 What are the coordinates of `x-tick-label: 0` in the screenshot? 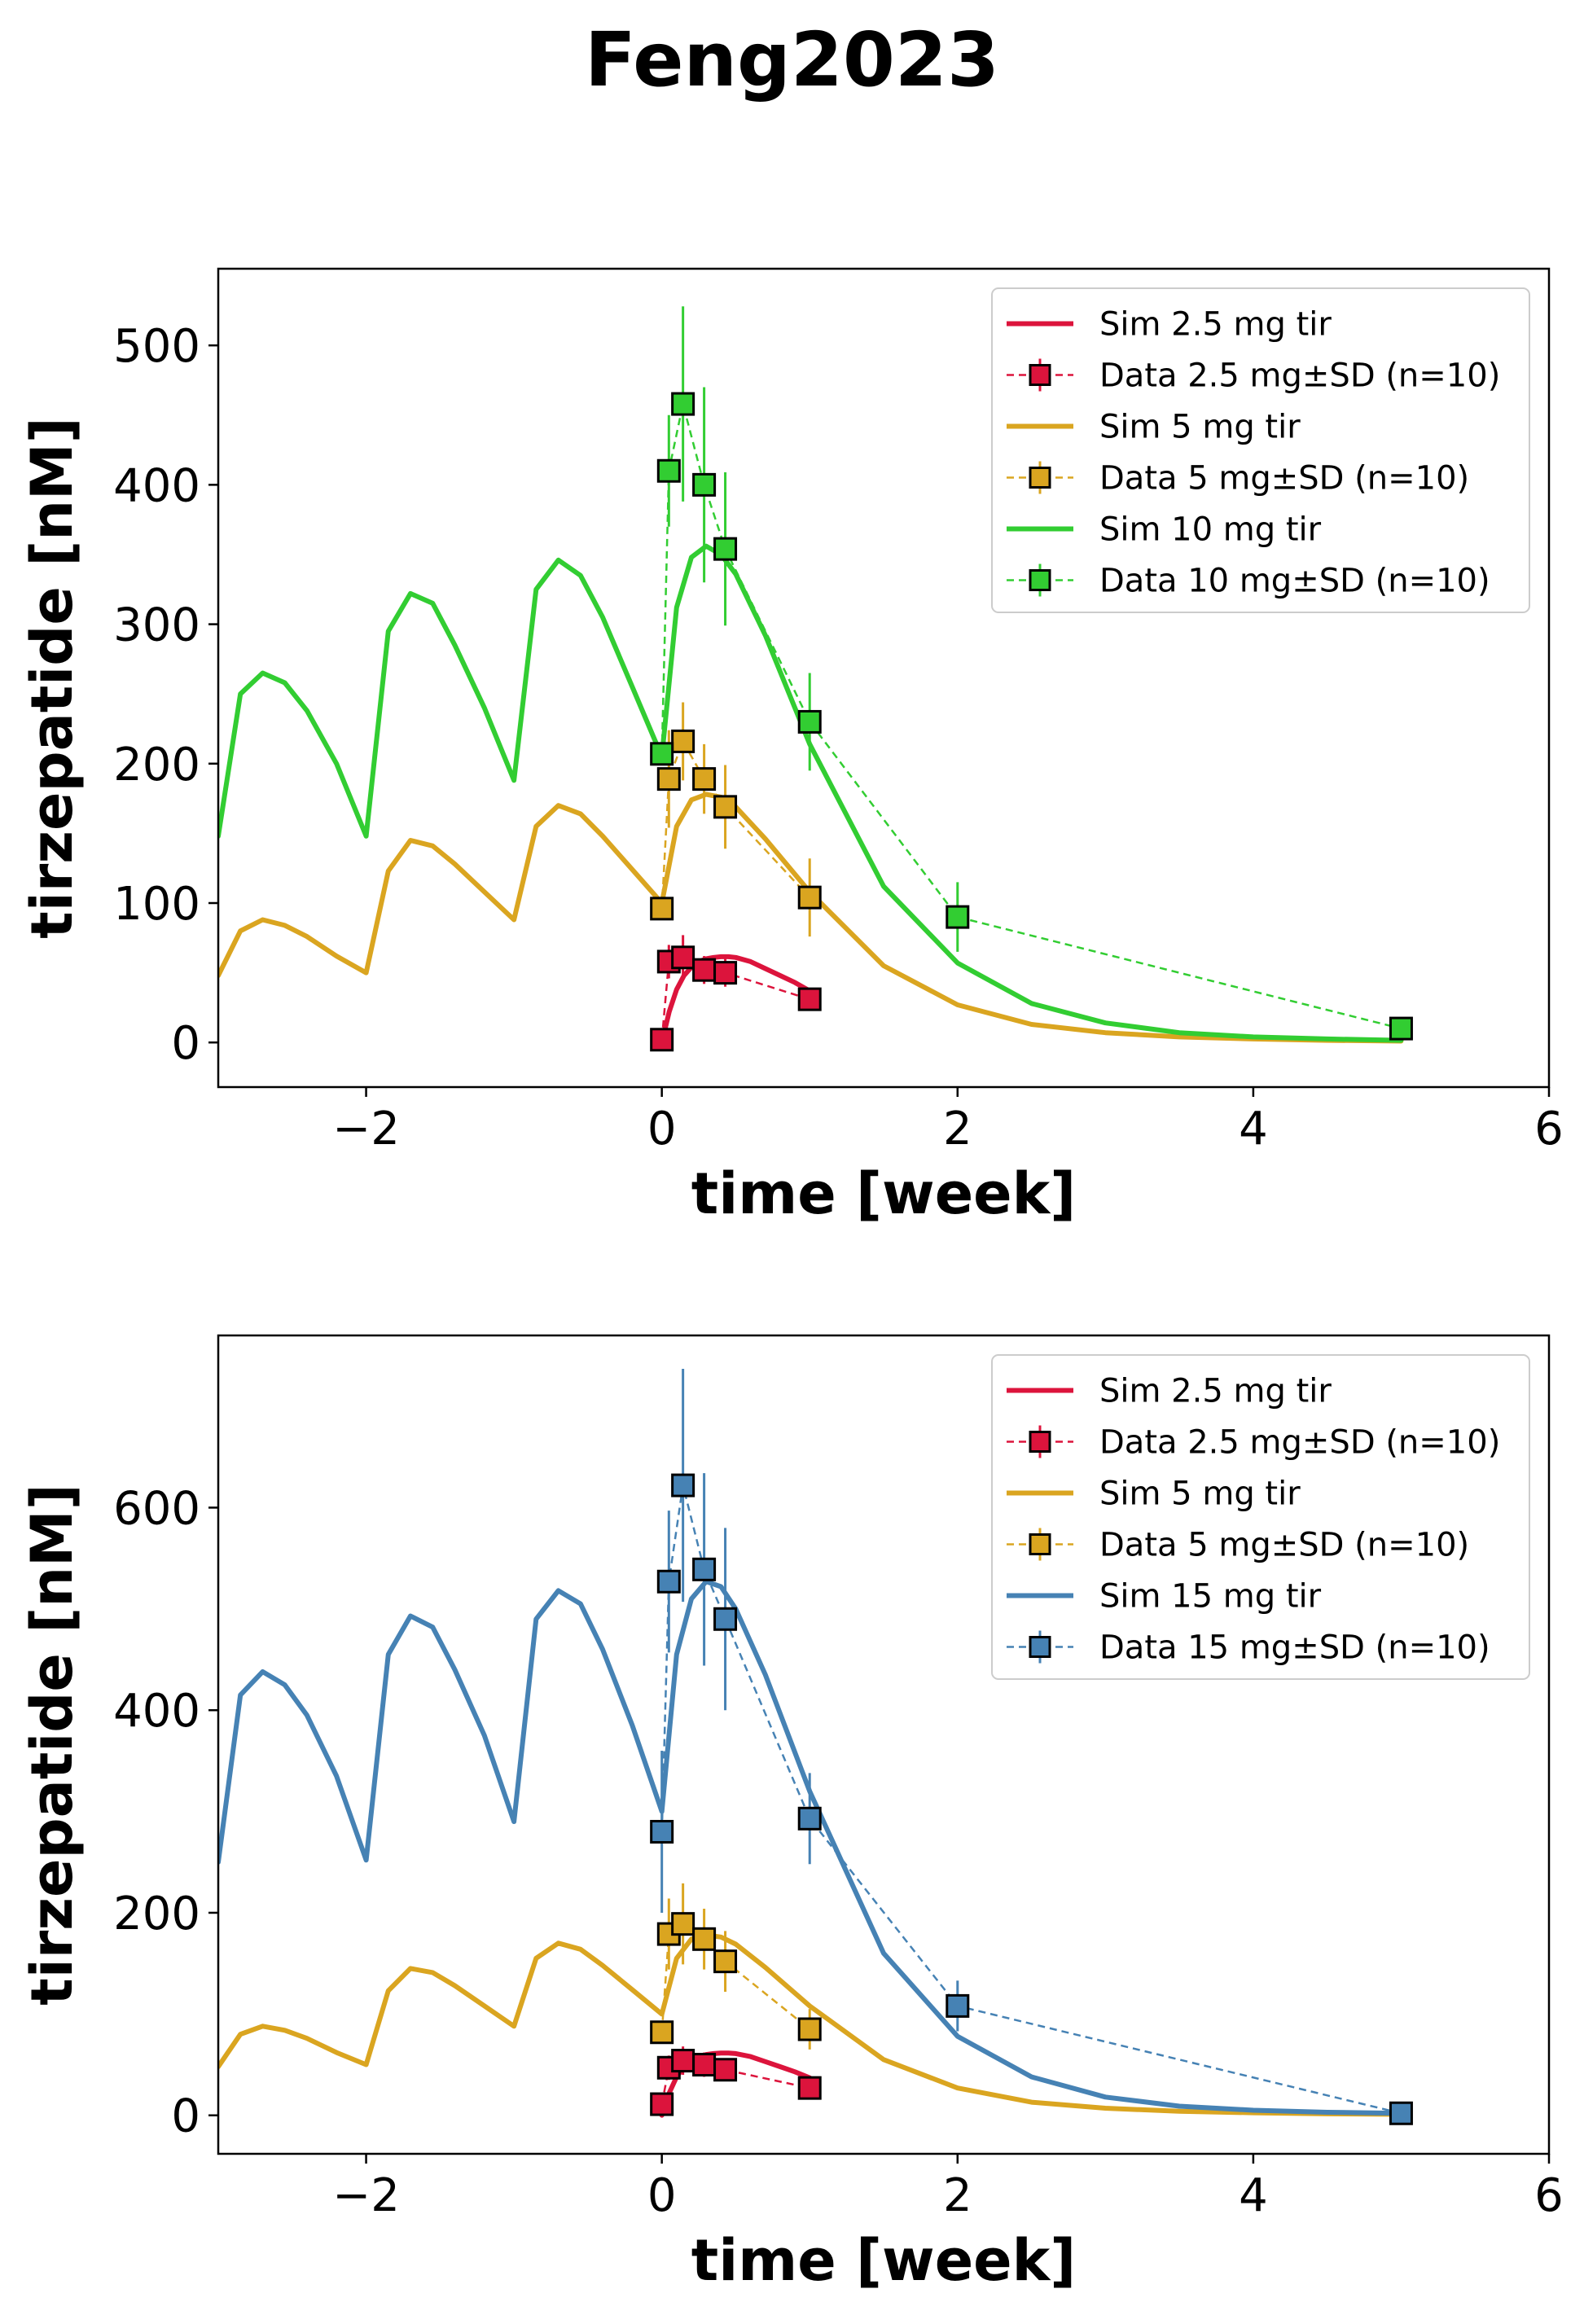 It's located at (662, 1129).